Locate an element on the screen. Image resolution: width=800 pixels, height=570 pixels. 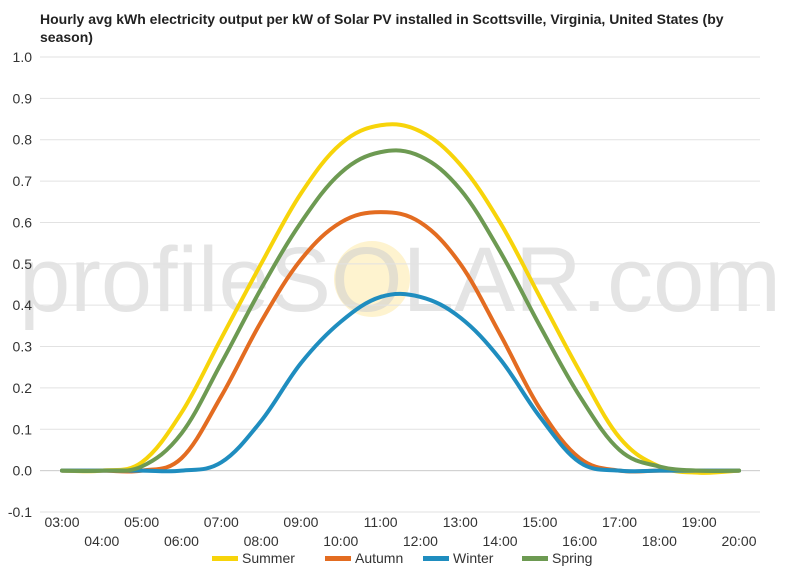
legend-swatch-summer is located at coordinates (225, 558).